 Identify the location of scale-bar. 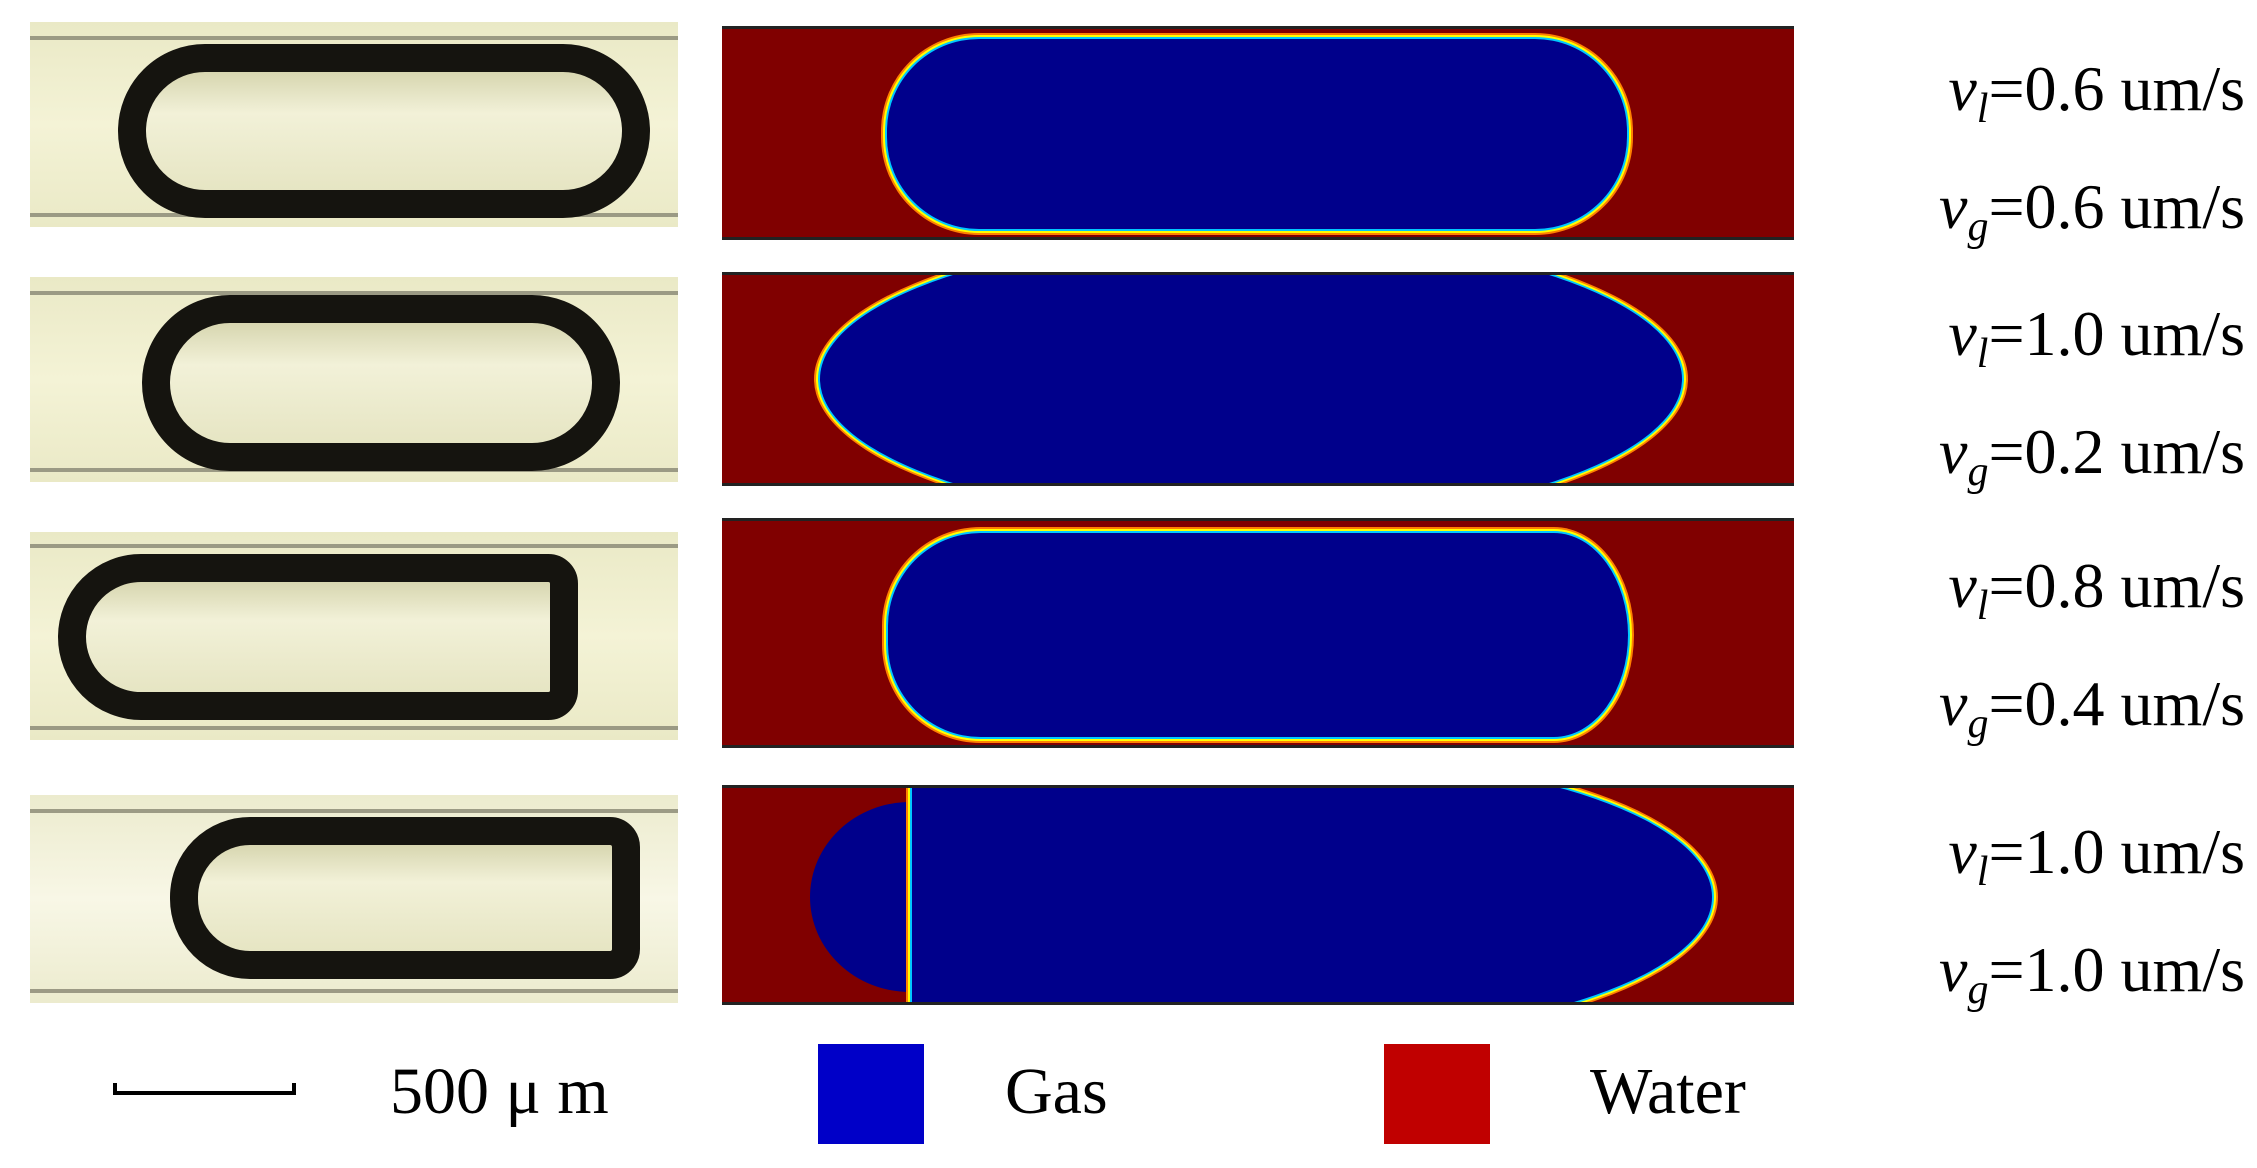
(204, 1089).